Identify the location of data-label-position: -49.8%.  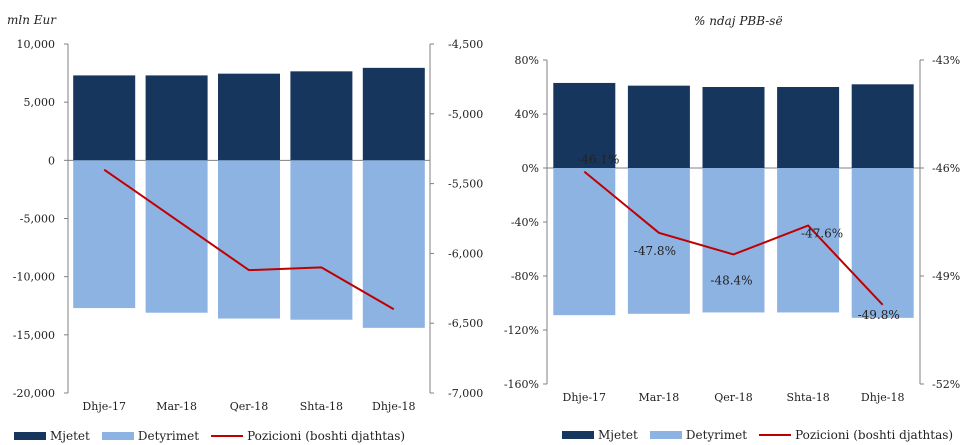
(879, 315).